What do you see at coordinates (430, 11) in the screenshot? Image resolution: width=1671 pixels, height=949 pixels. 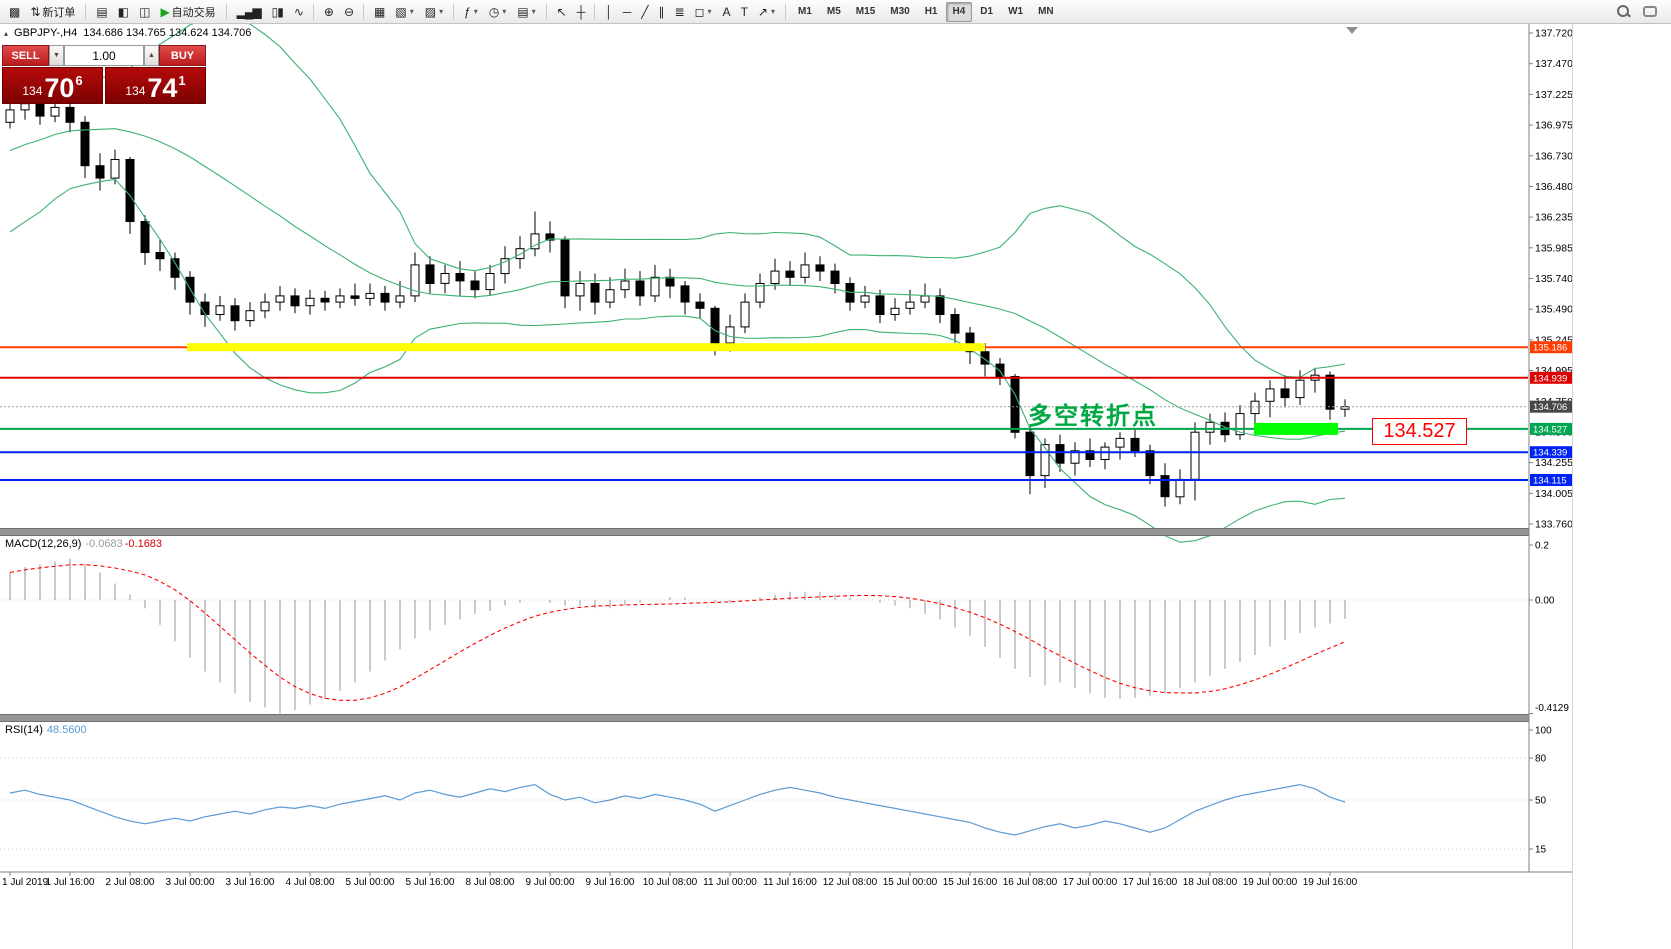 I see `profiles-icon: ▨` at bounding box center [430, 11].